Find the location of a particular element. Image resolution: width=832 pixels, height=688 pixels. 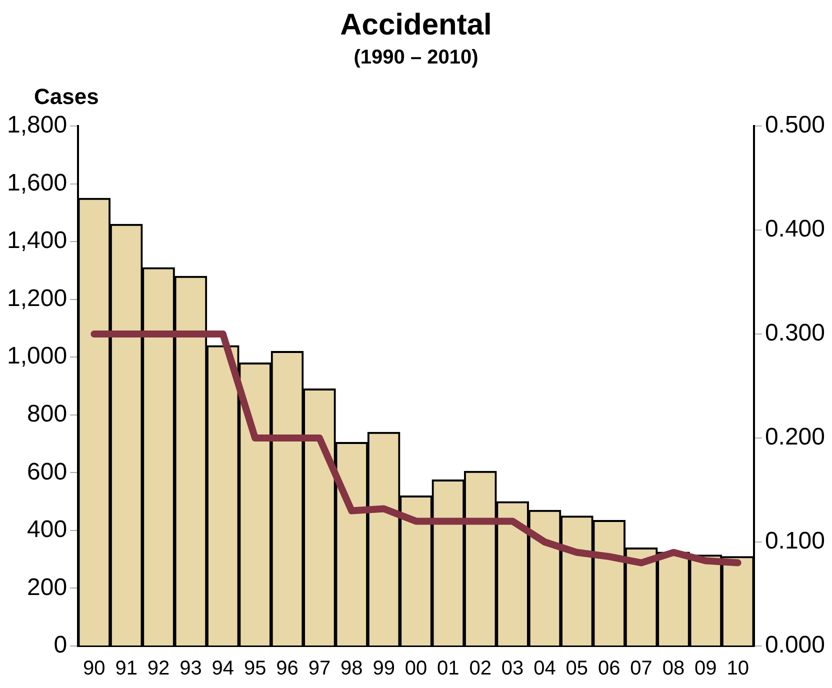

x-tick-label: 96 is located at coordinates (287, 669).